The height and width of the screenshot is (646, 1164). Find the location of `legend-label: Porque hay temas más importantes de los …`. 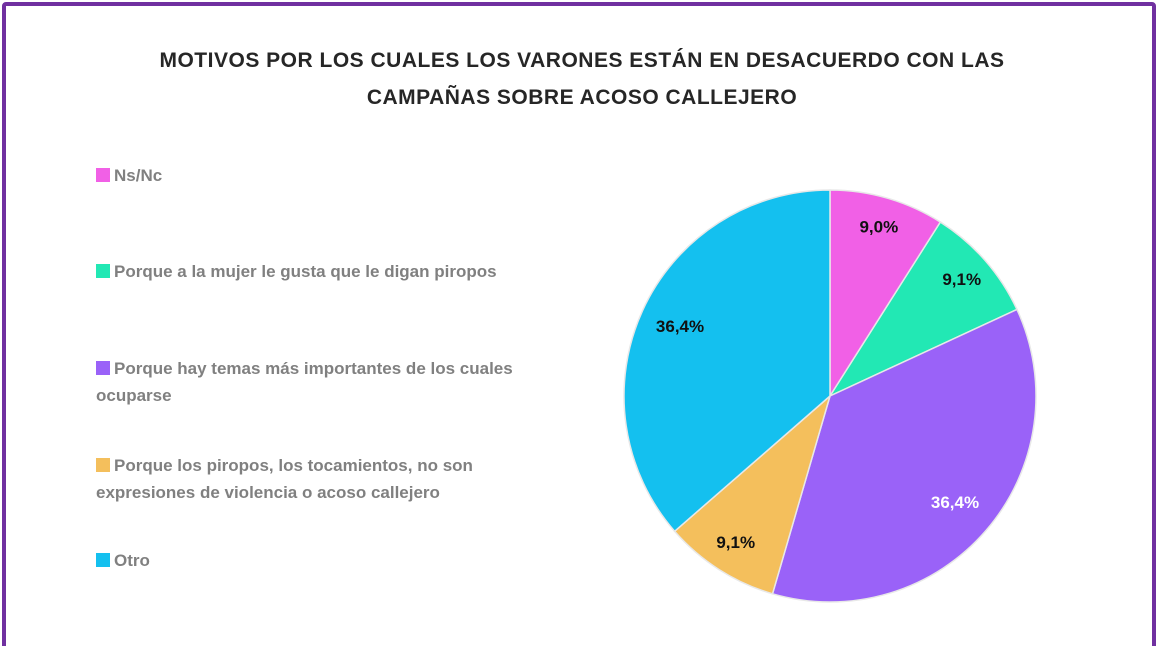

legend-label: Porque hay temas más importantes de los … is located at coordinates (304, 382).